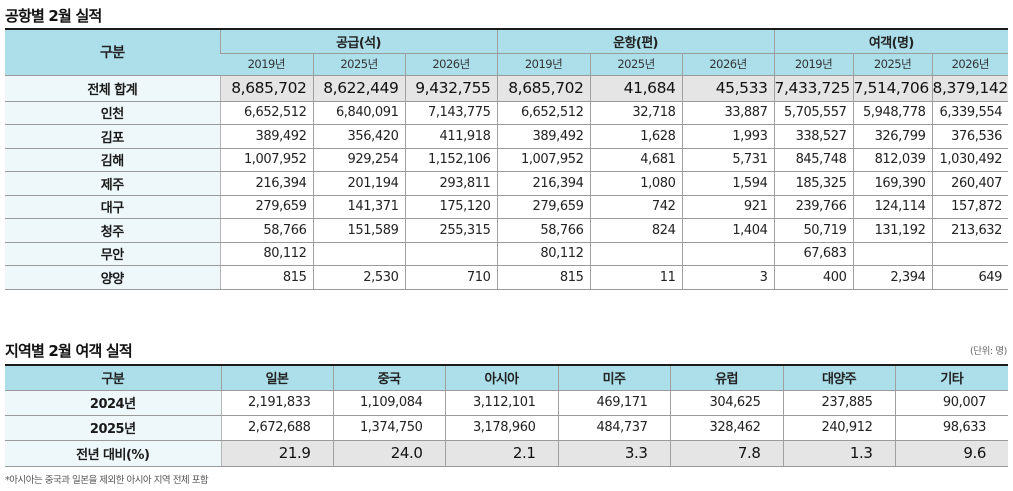 The width and height of the screenshot is (1013, 491). I want to click on cell: 5,731, so click(728, 160).